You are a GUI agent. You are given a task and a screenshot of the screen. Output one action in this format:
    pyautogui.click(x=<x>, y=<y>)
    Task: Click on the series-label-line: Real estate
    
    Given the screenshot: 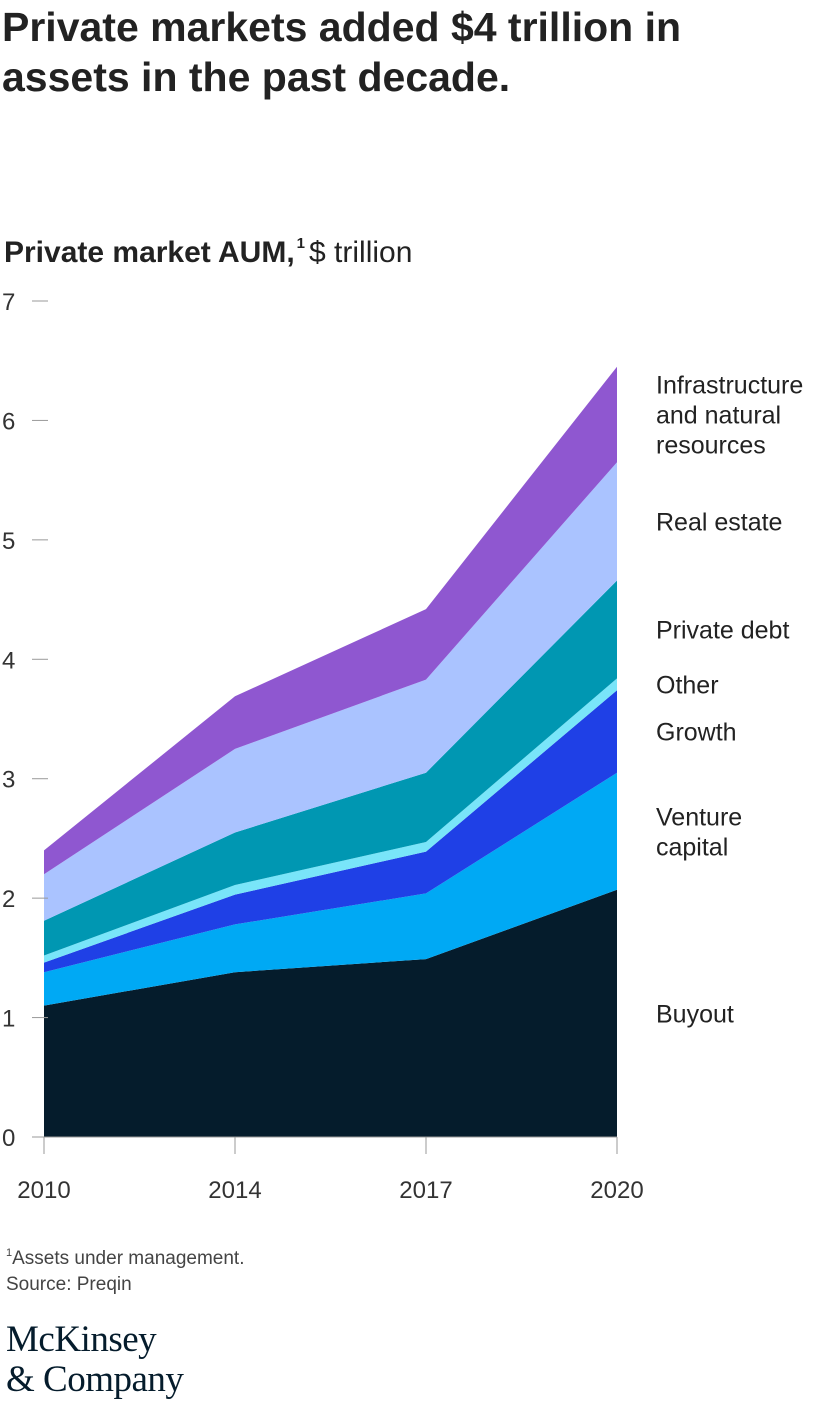 What is the action you would take?
    pyautogui.click(x=719, y=522)
    